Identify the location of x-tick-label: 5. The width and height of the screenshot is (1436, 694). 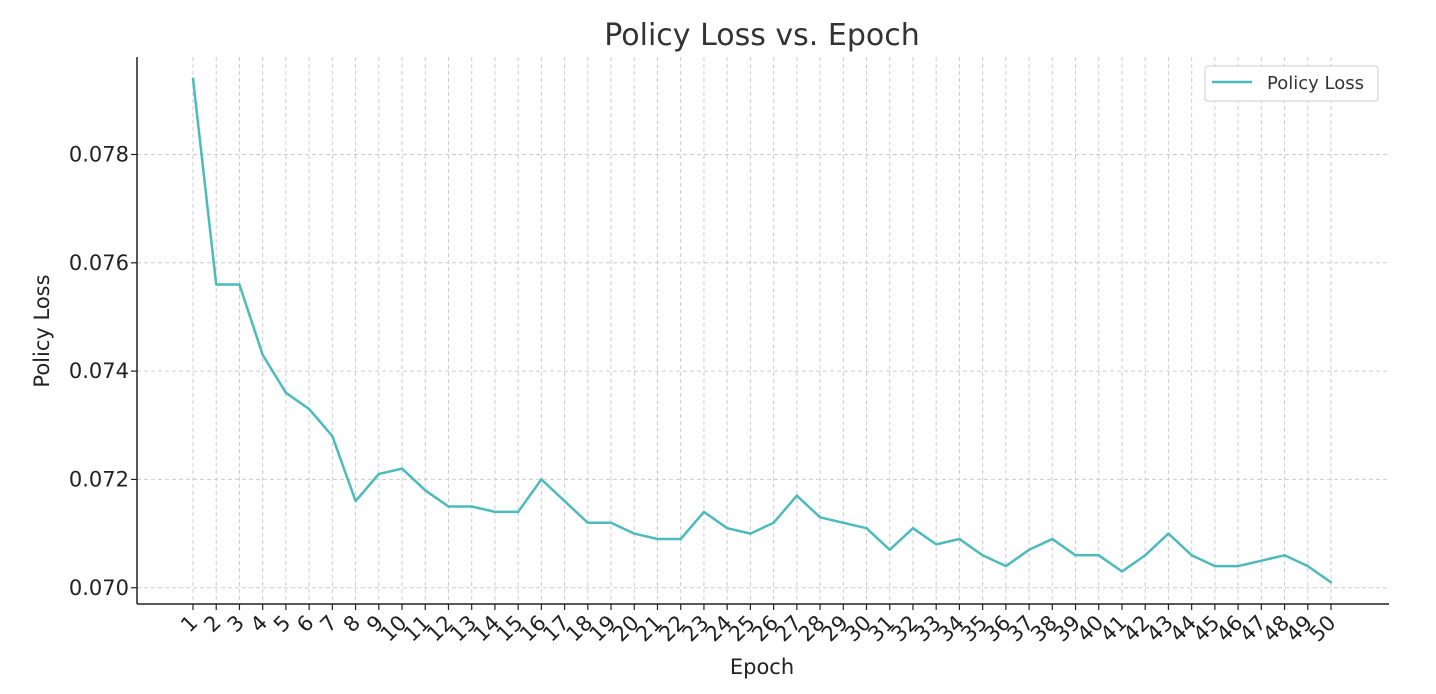
(282, 624).